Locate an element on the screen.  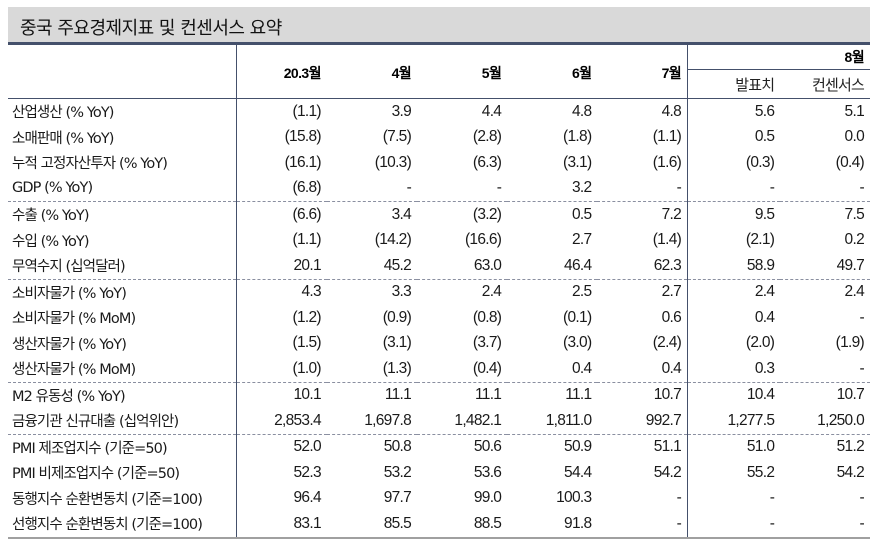
row-label: 선행지수 순환변동치 (기준=100) is located at coordinates (122, 525).